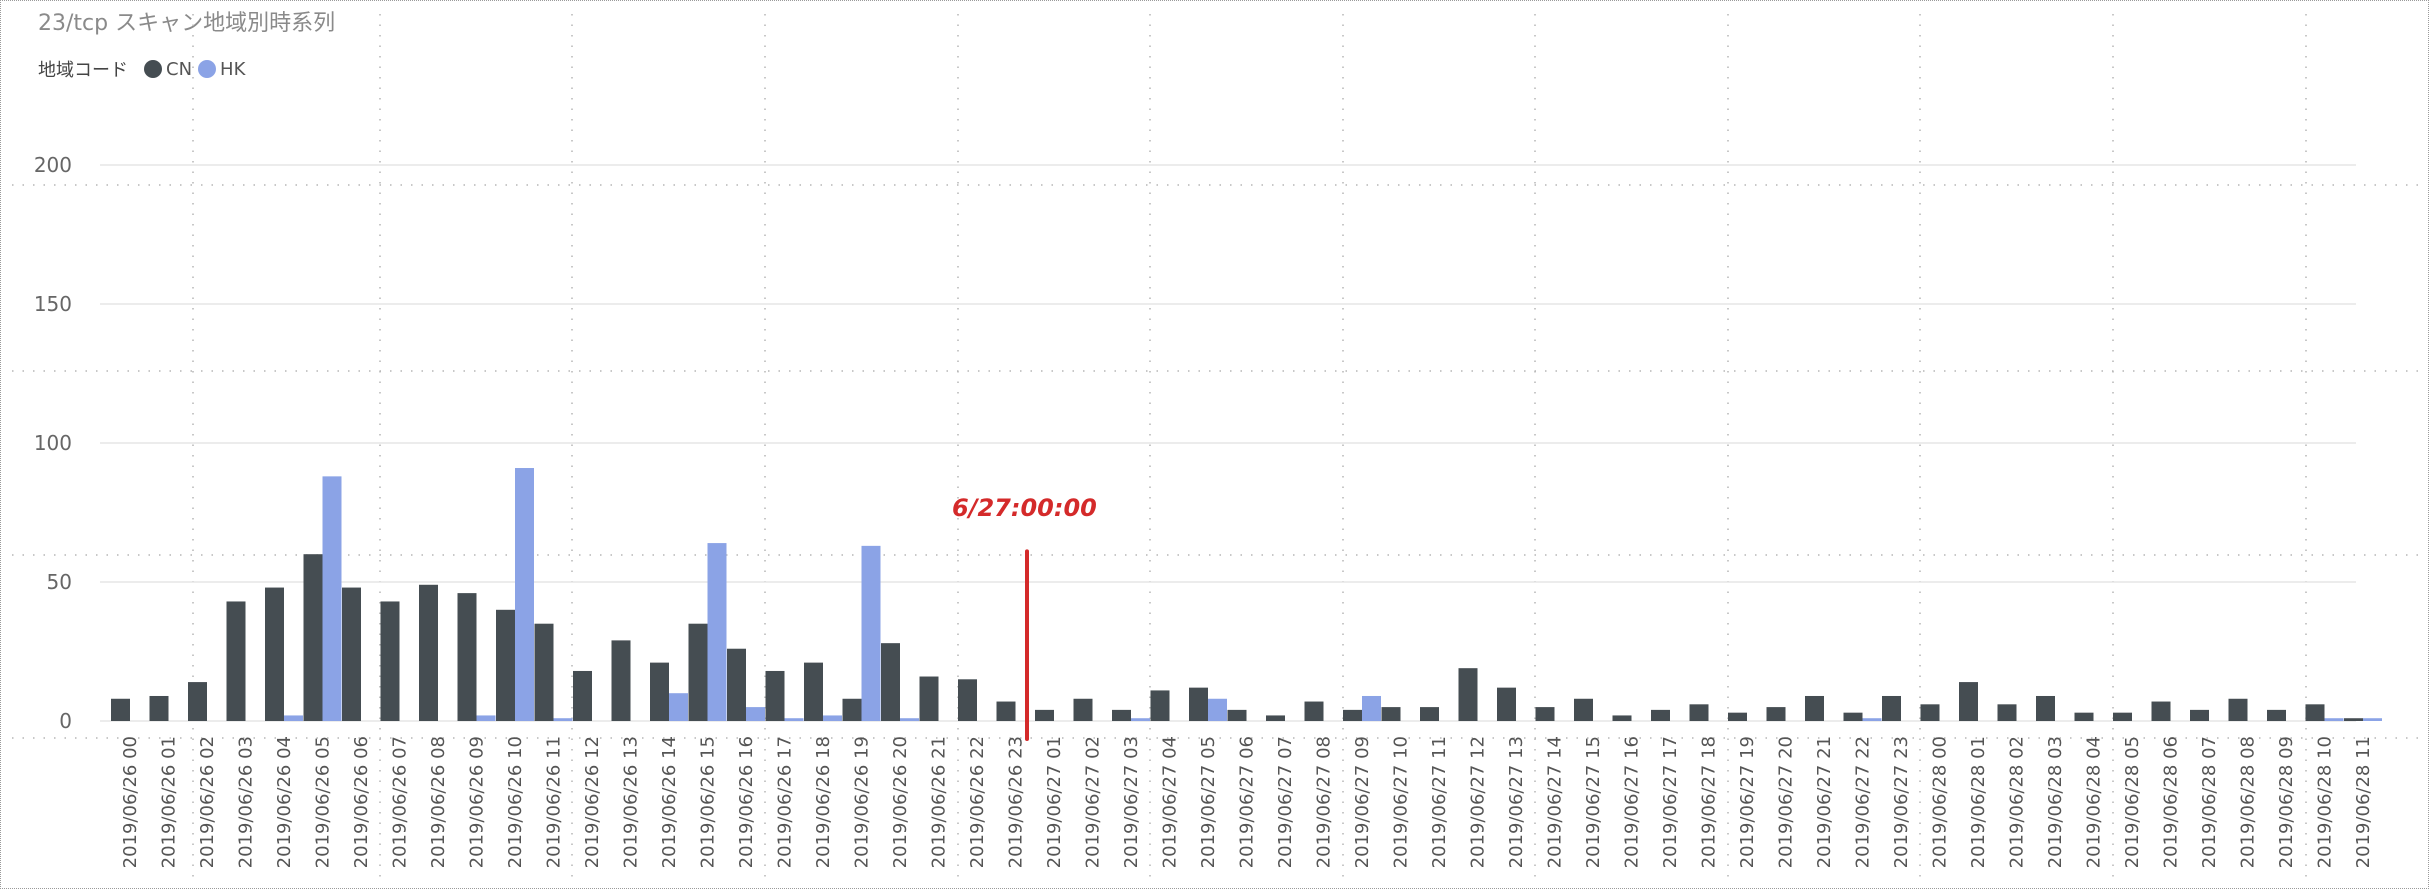  I want to click on x-tick-label-8: 2019/06/26 08, so click(438, 802).